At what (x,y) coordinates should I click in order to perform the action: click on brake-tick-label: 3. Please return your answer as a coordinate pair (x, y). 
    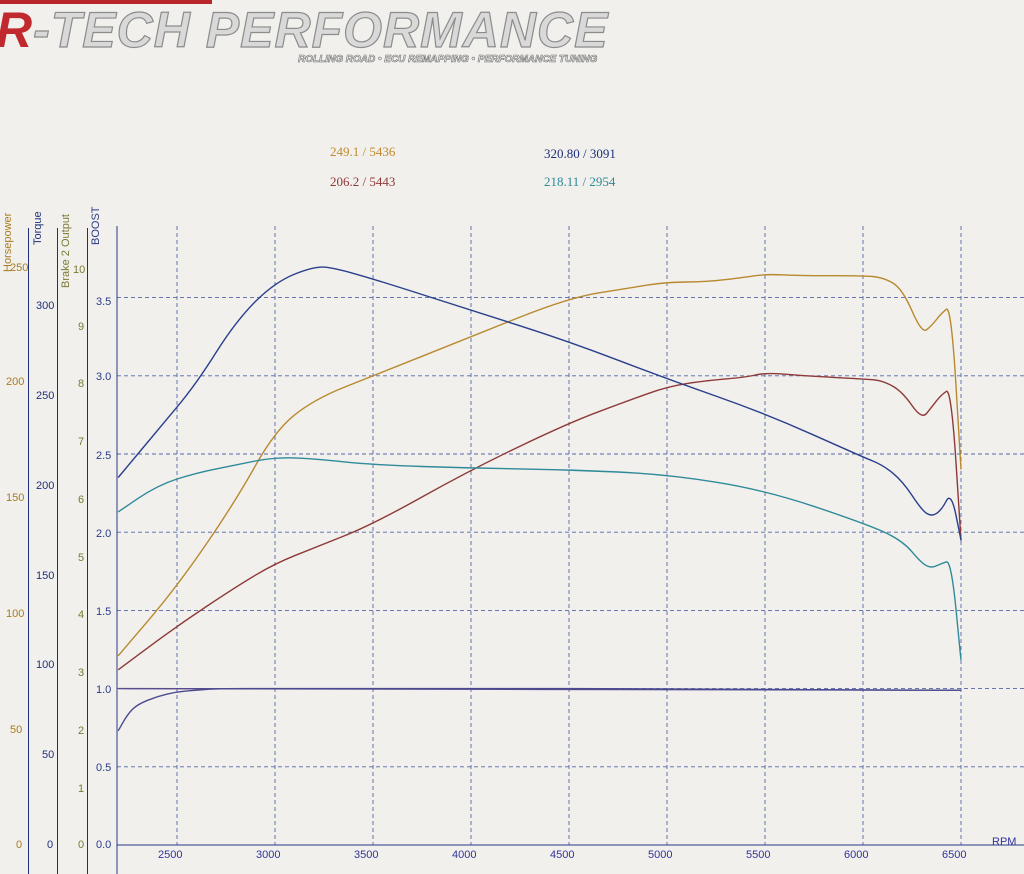
    Looking at the image, I should click on (81, 673).